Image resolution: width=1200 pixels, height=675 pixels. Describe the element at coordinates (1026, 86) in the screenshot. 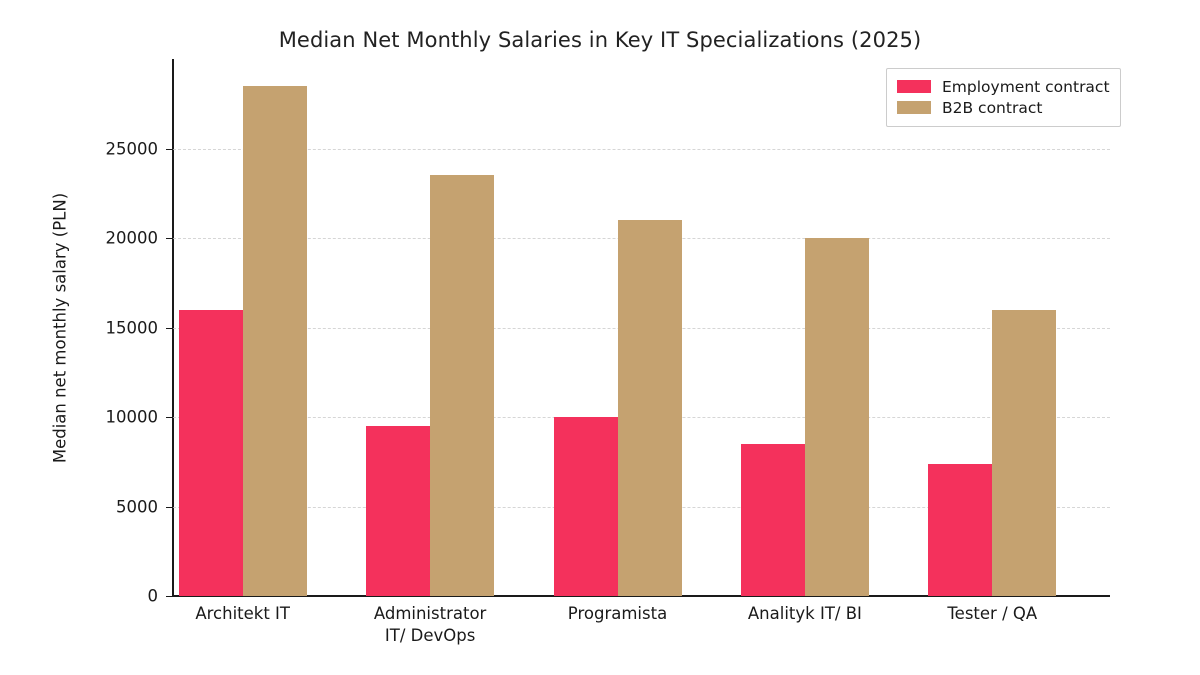

I see `legend-label: Employment contract` at that location.